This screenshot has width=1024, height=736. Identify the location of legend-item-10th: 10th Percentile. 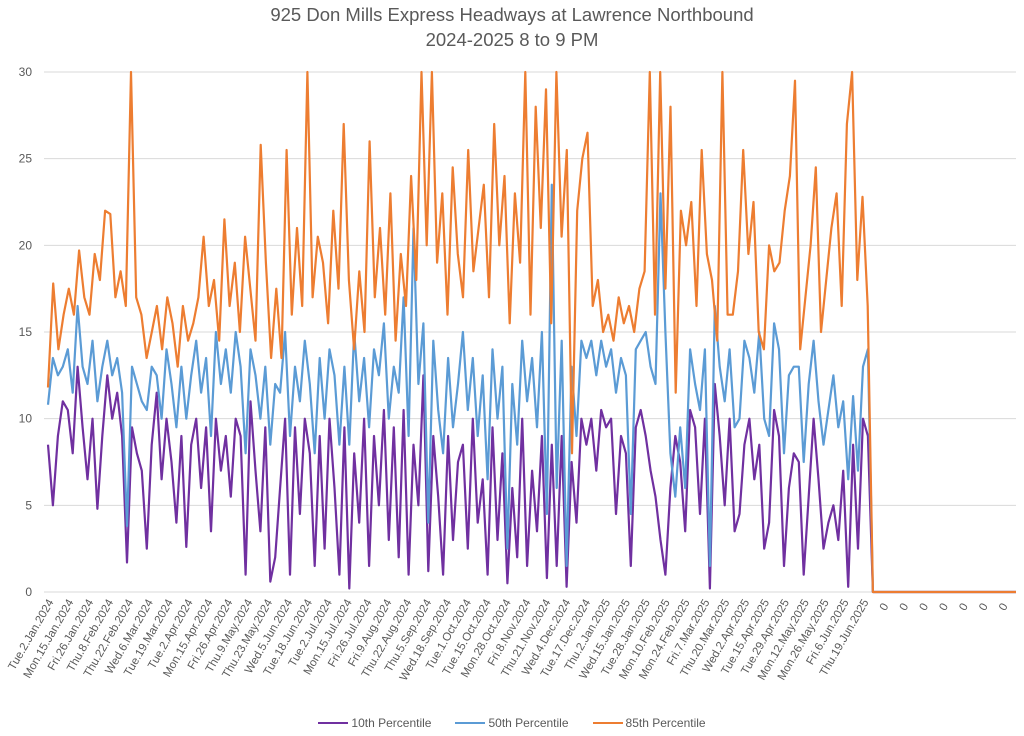
(374, 723).